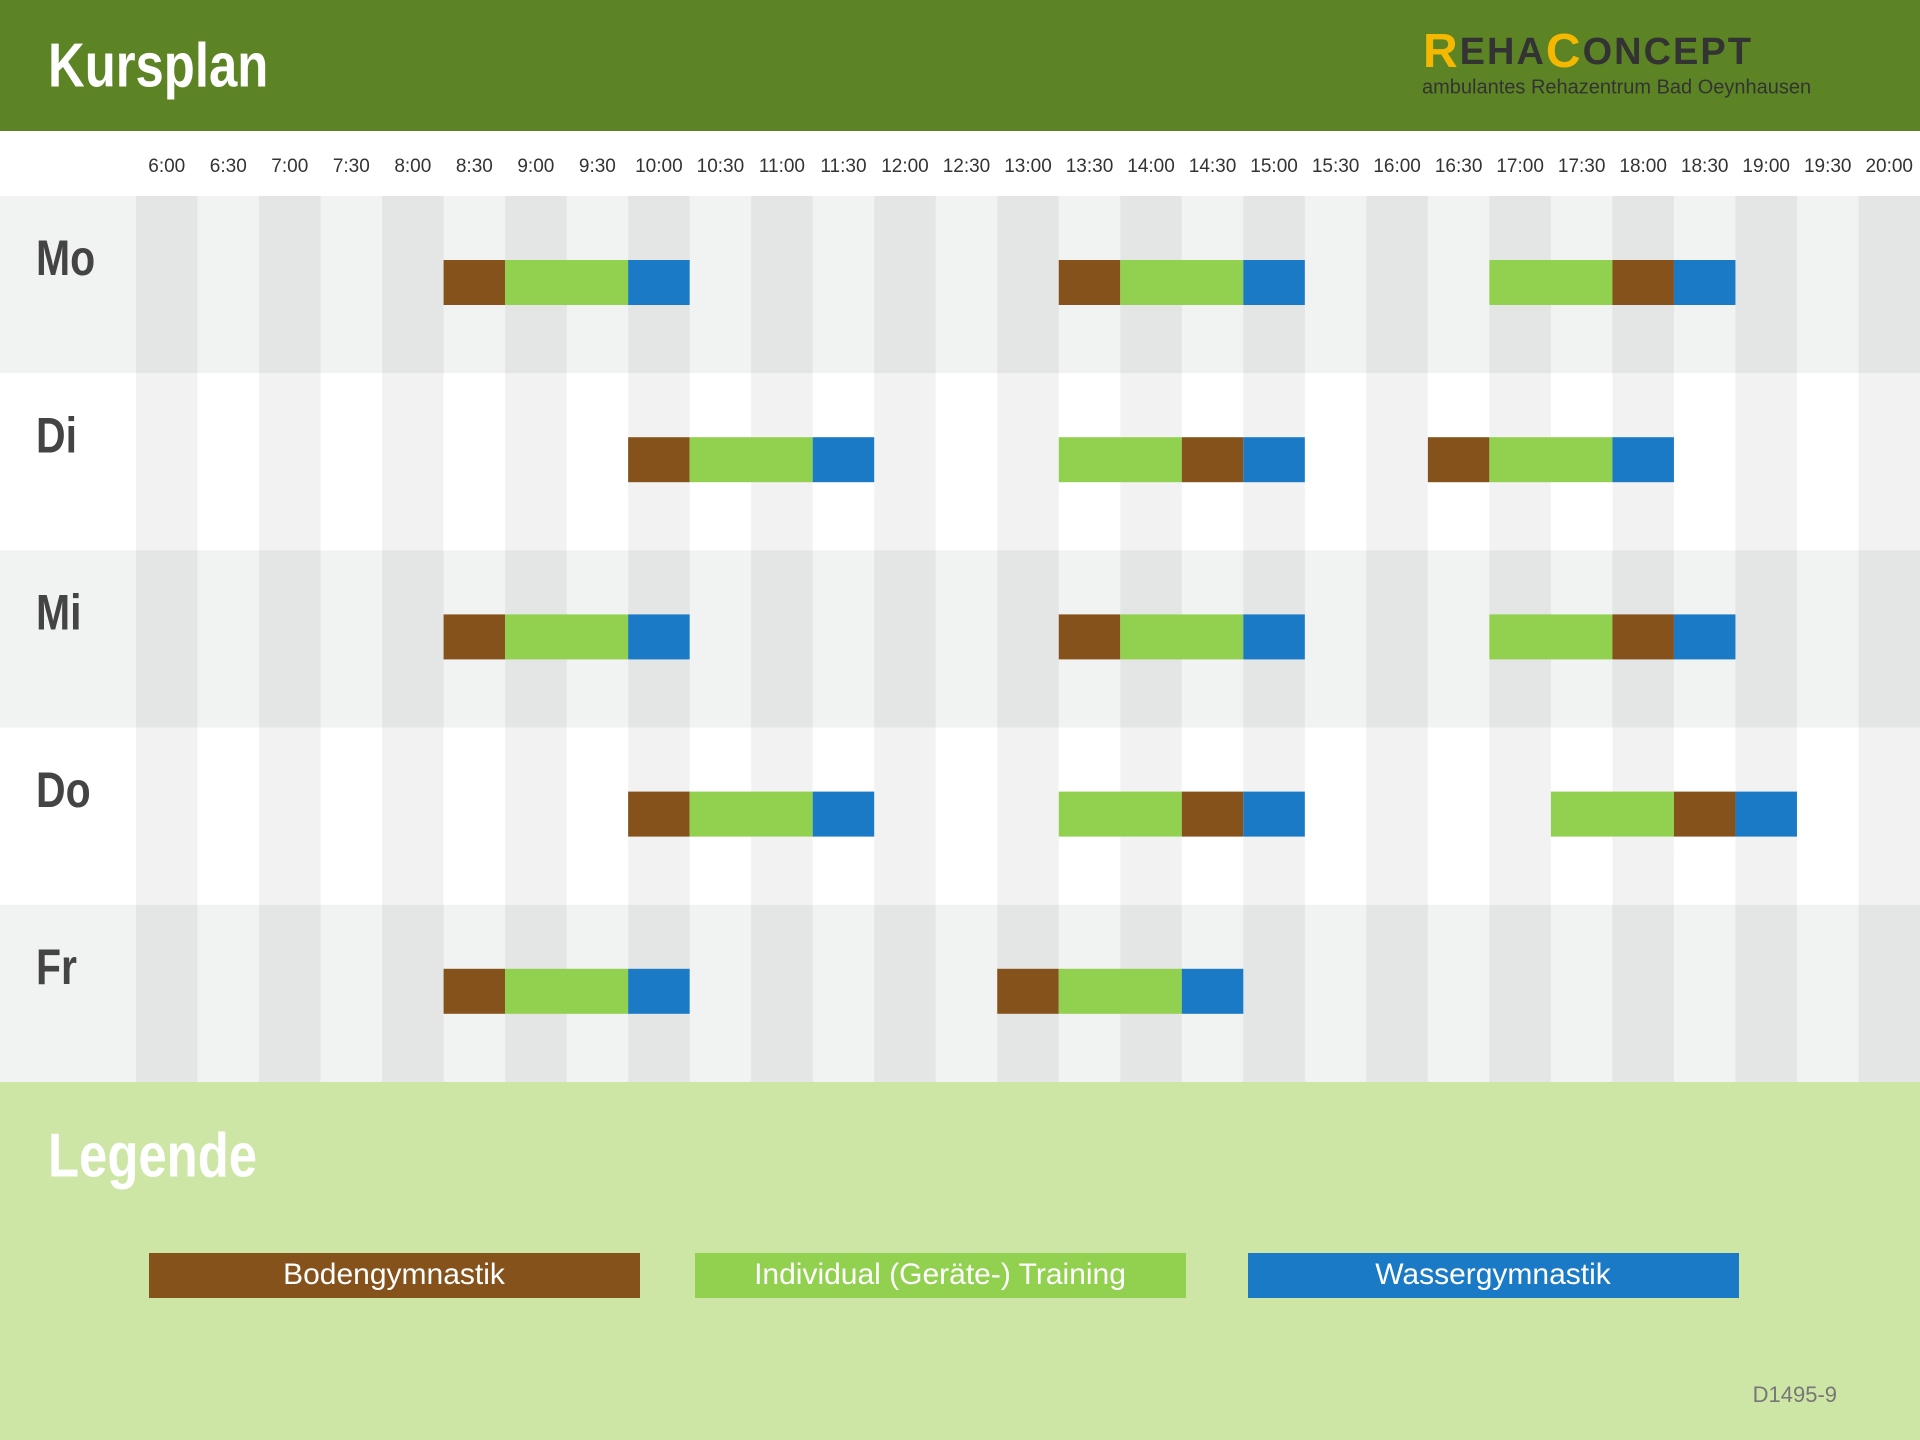 This screenshot has width=1920, height=1440. What do you see at coordinates (782, 166) in the screenshot?
I see `time-label: 11:00` at bounding box center [782, 166].